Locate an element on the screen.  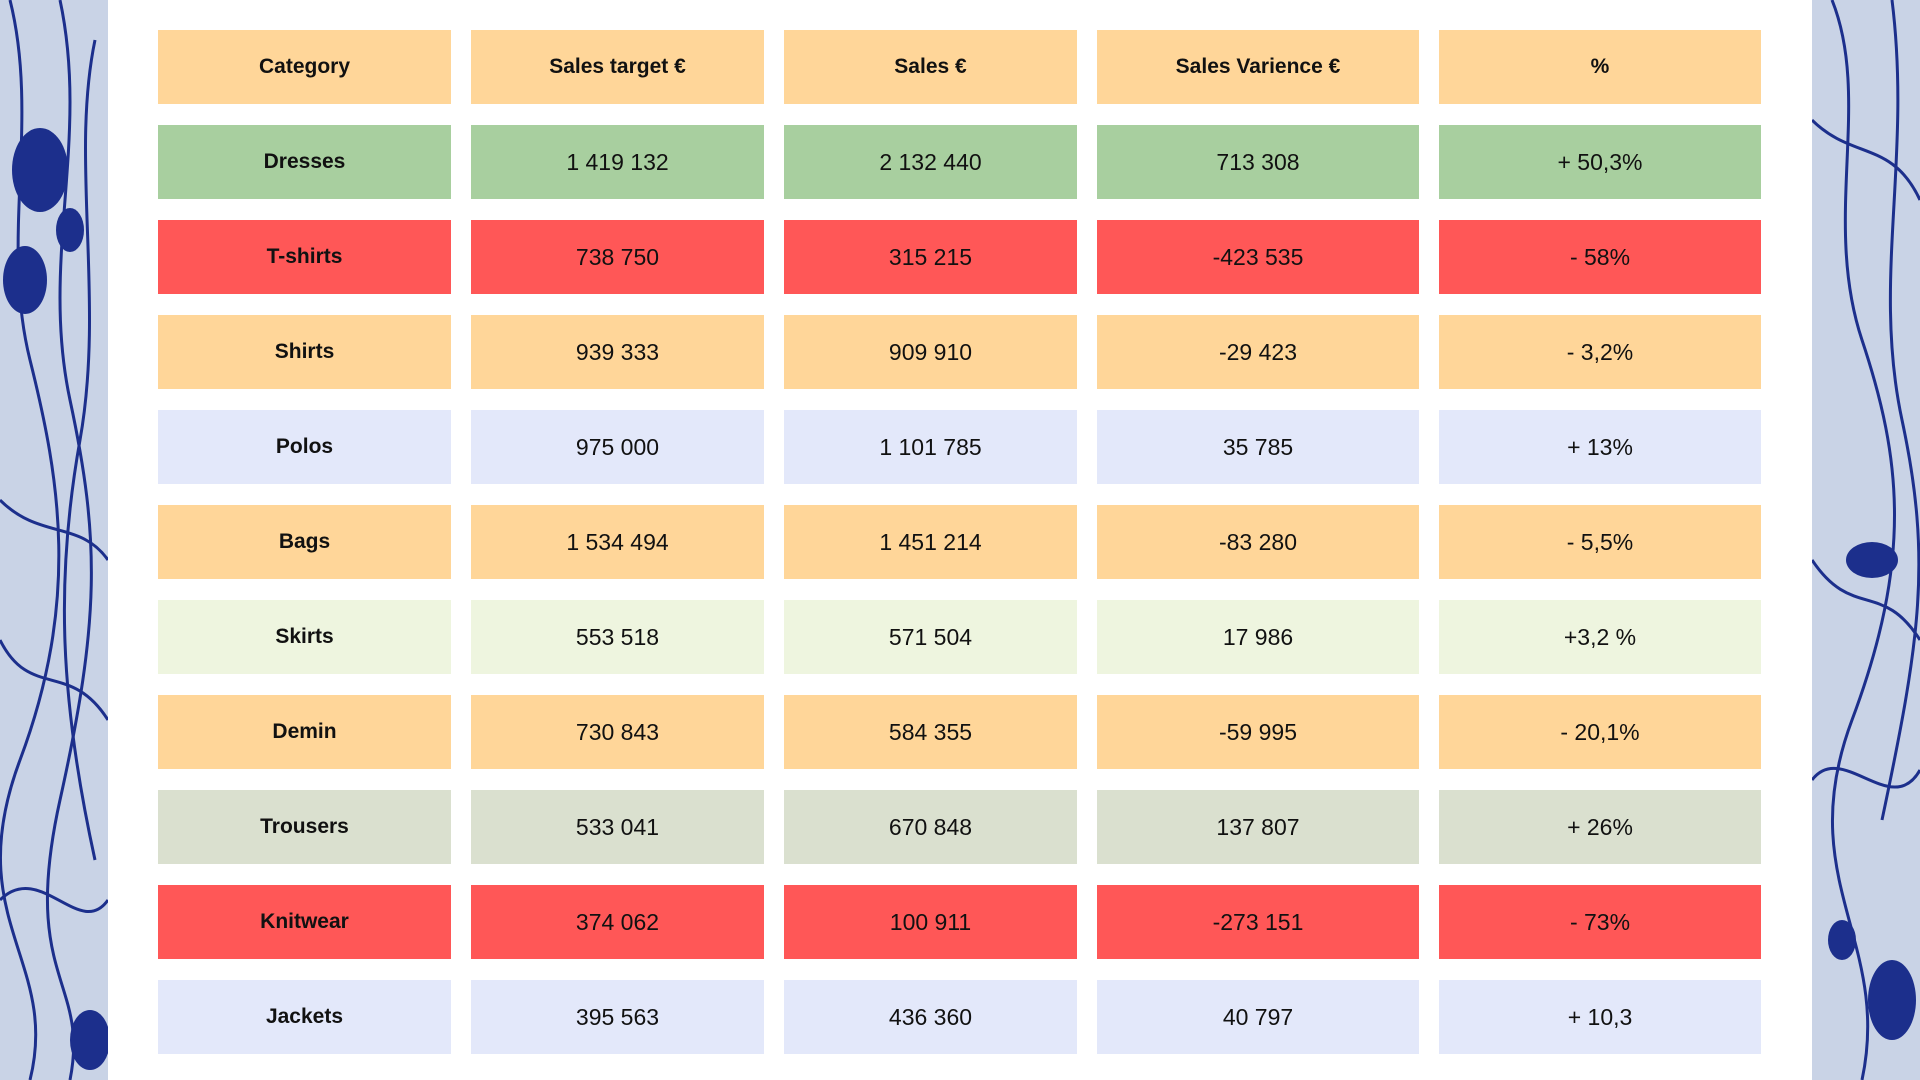
sales-cell: 584 355 is located at coordinates (930, 732).